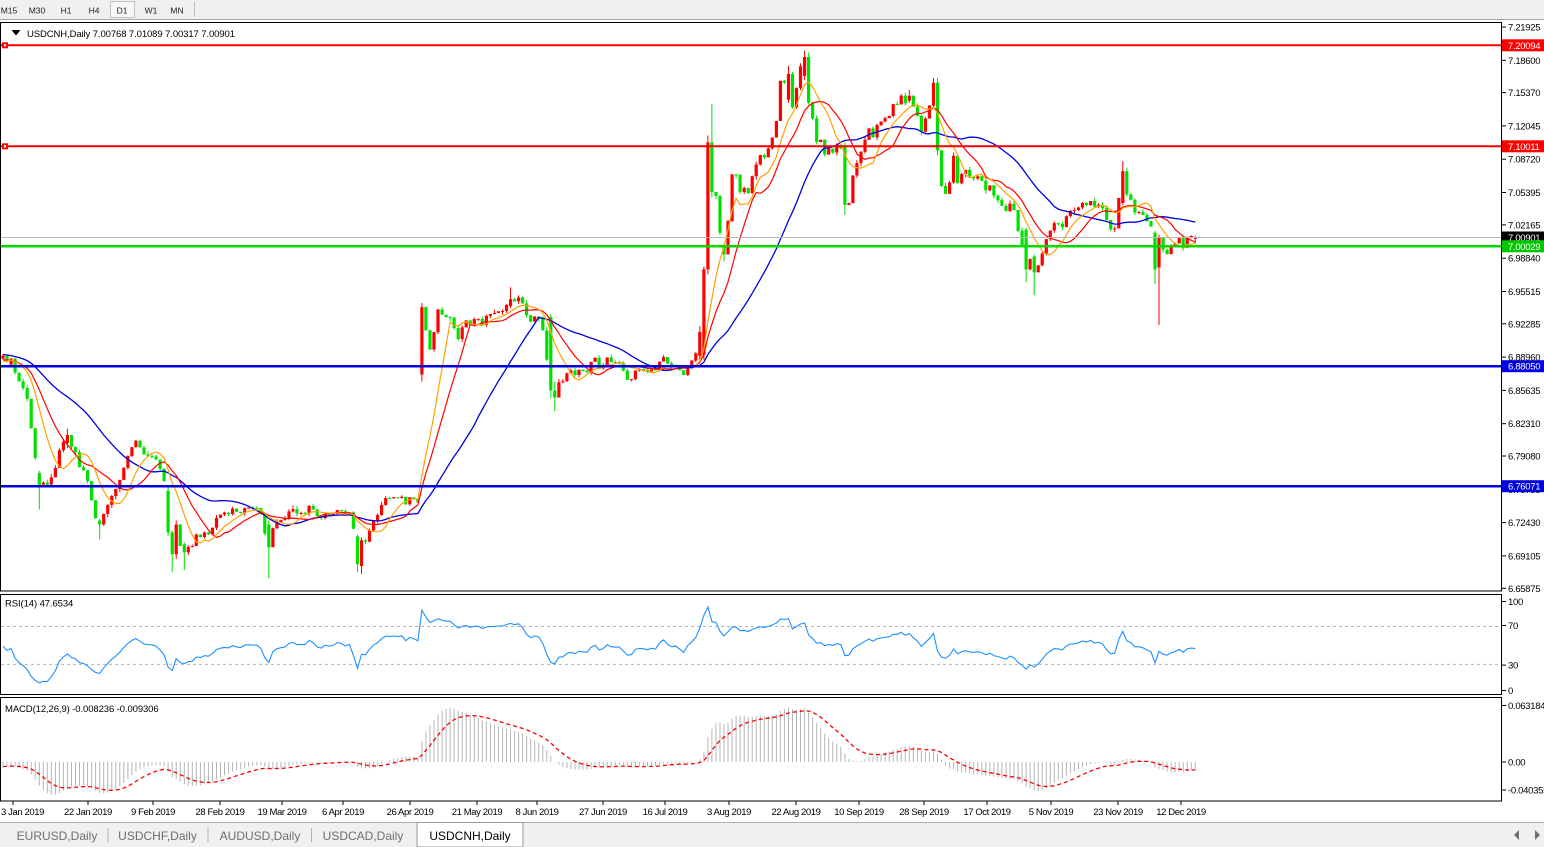 The width and height of the screenshot is (1544, 847). What do you see at coordinates (39, 604) in the screenshot?
I see `svg-text: RSI(14) 47.6534` at bounding box center [39, 604].